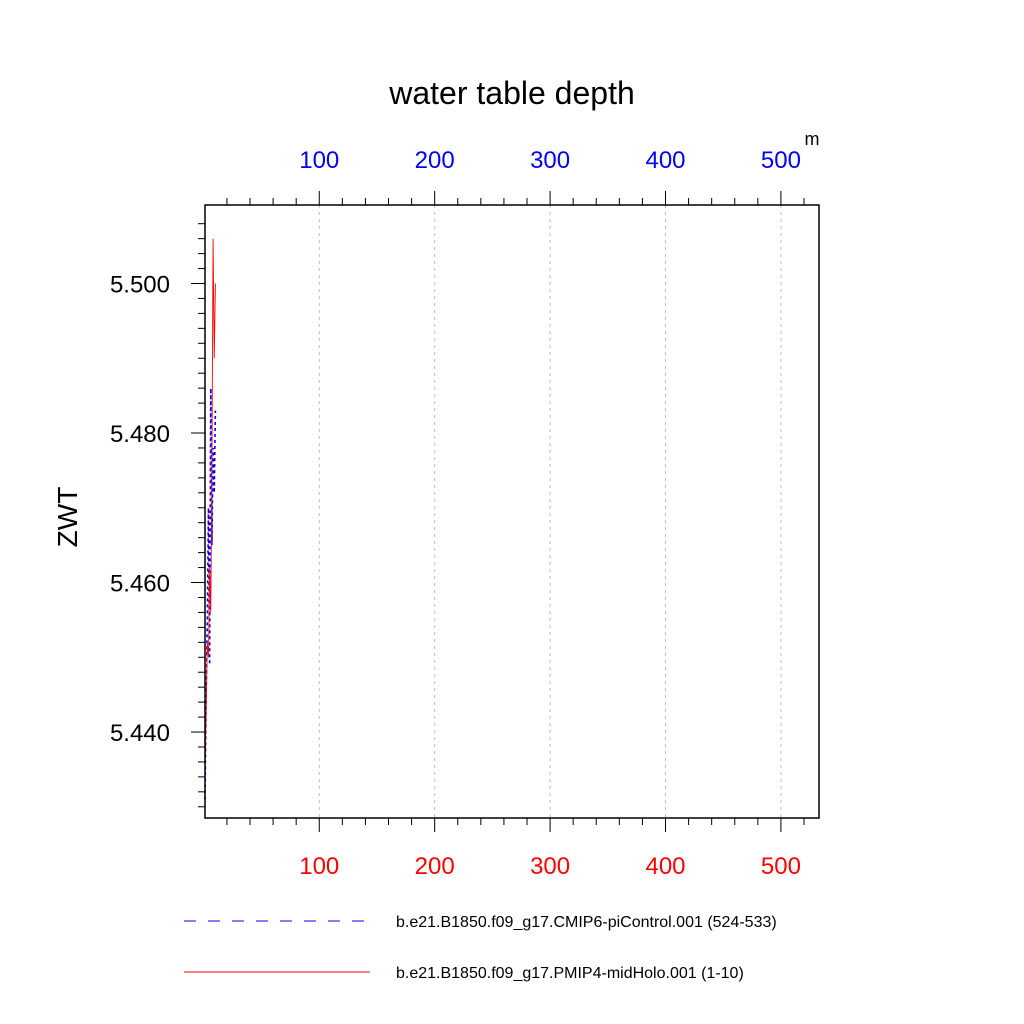 Image resolution: width=1024 pixels, height=1024 pixels. What do you see at coordinates (781, 866) in the screenshot?
I see `x-tick-label-bottom: 500` at bounding box center [781, 866].